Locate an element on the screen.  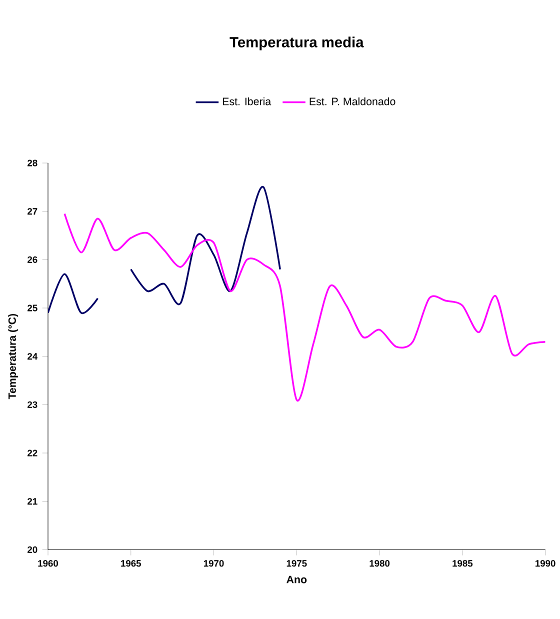
x-axis-title: Ano is located at coordinates (296, 580).